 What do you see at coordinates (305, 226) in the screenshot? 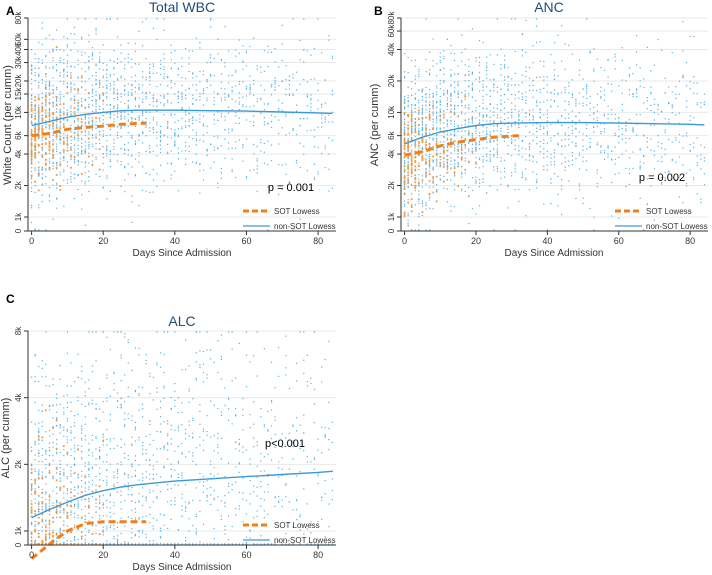
I see `panel-a-legend-nonsot-label: non-SOT Lowess` at bounding box center [305, 226].